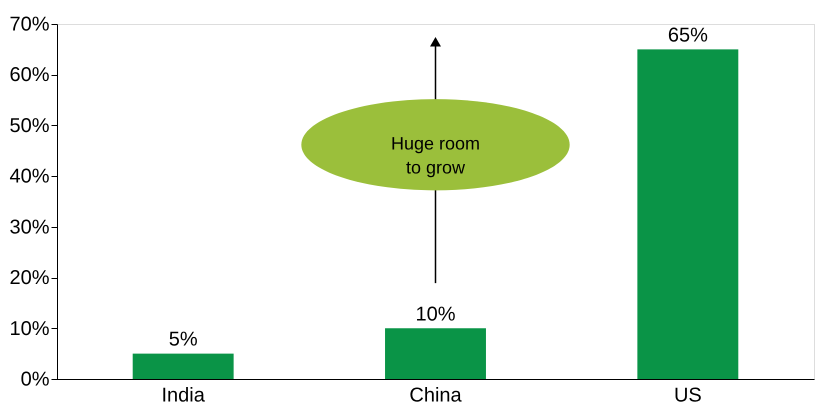 The height and width of the screenshot is (411, 820). What do you see at coordinates (29, 227) in the screenshot?
I see `y-tick-label: 30%` at bounding box center [29, 227].